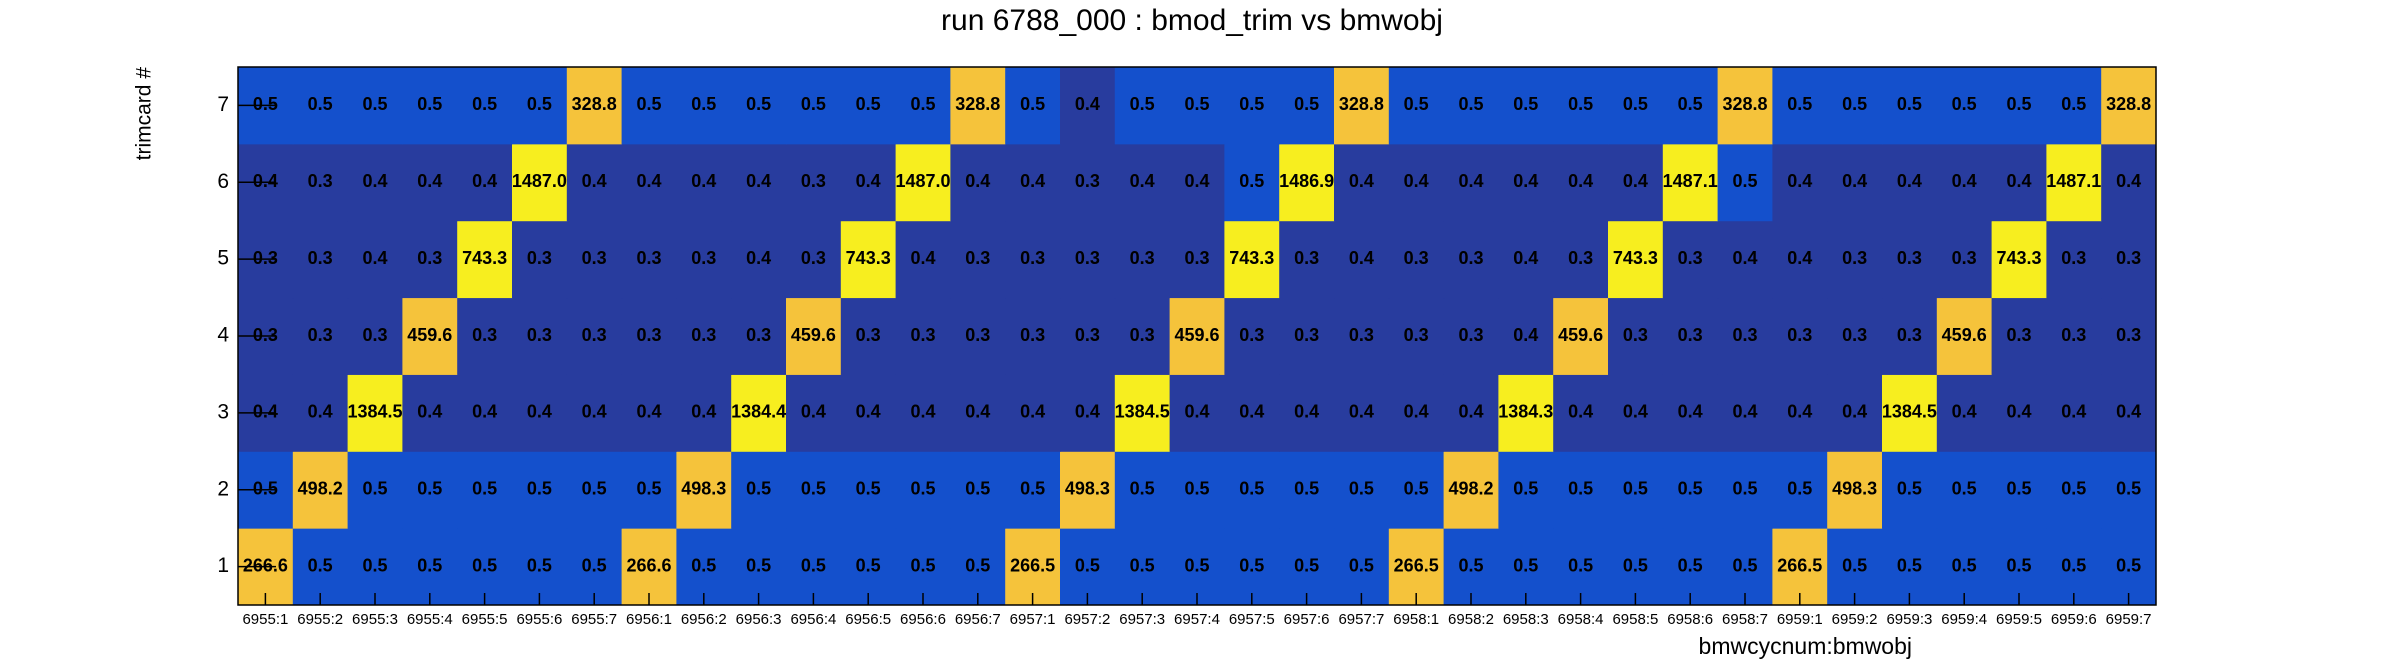 Image resolution: width=2396 pixels, height=672 pixels. Describe the element at coordinates (2018, 258) in the screenshot. I see `cell-label: 743.3` at that location.